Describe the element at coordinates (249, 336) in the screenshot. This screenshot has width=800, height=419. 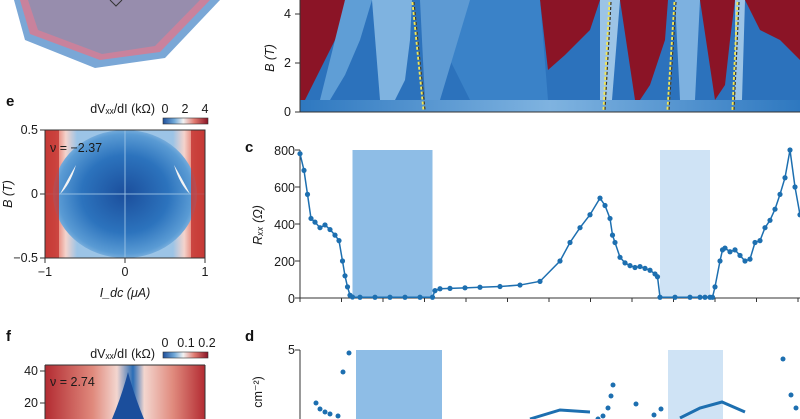
I see `panel-d-letter: d` at that location.